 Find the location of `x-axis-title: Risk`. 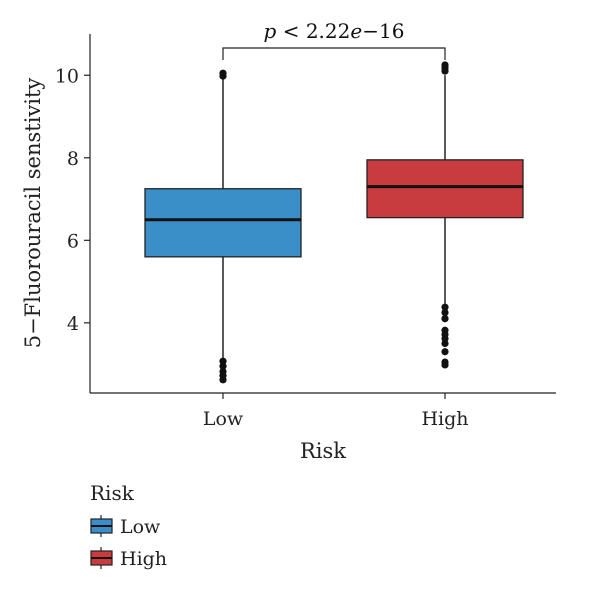

x-axis-title: Risk is located at coordinates (323, 451).